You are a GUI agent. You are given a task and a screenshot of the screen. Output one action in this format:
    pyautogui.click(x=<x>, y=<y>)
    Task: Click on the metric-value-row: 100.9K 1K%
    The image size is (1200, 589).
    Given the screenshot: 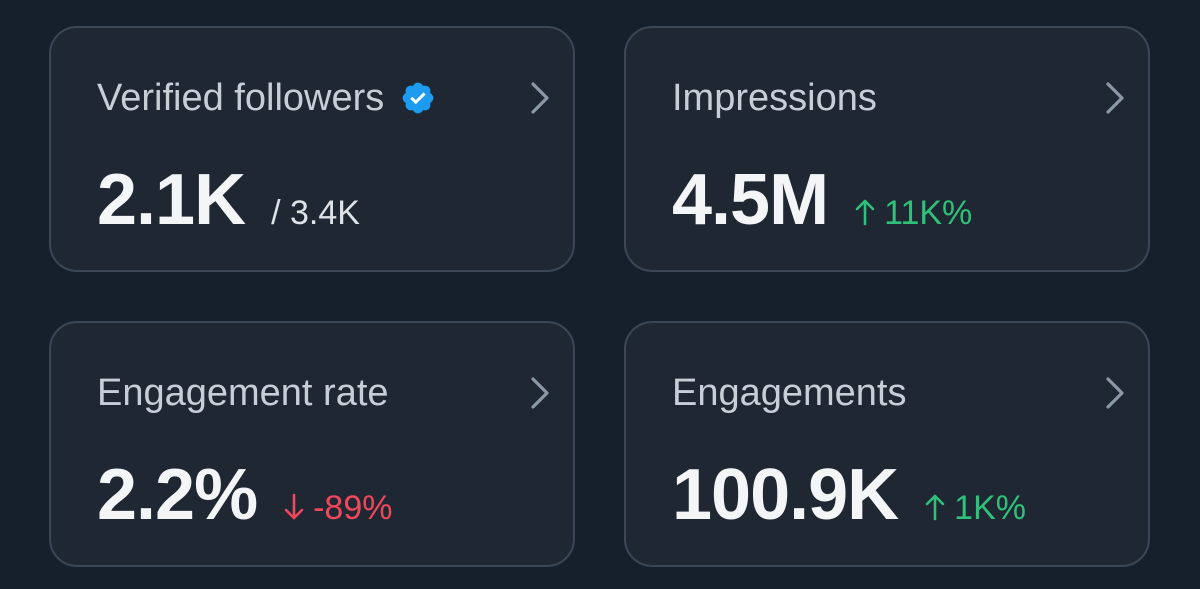 What is the action you would take?
    pyautogui.click(x=849, y=495)
    